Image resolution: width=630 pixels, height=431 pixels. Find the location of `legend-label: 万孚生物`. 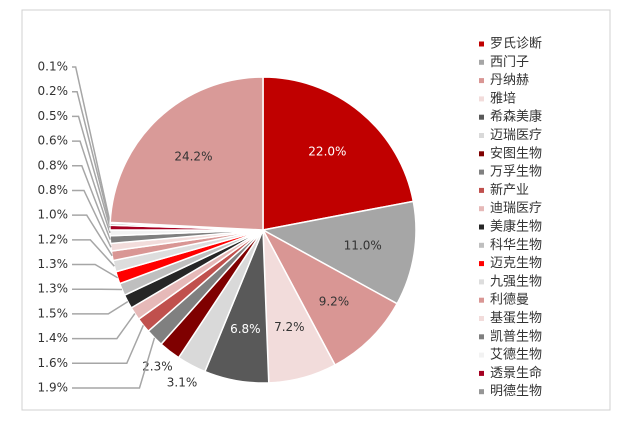

legend-label: 万孚生物 is located at coordinates (516, 172).